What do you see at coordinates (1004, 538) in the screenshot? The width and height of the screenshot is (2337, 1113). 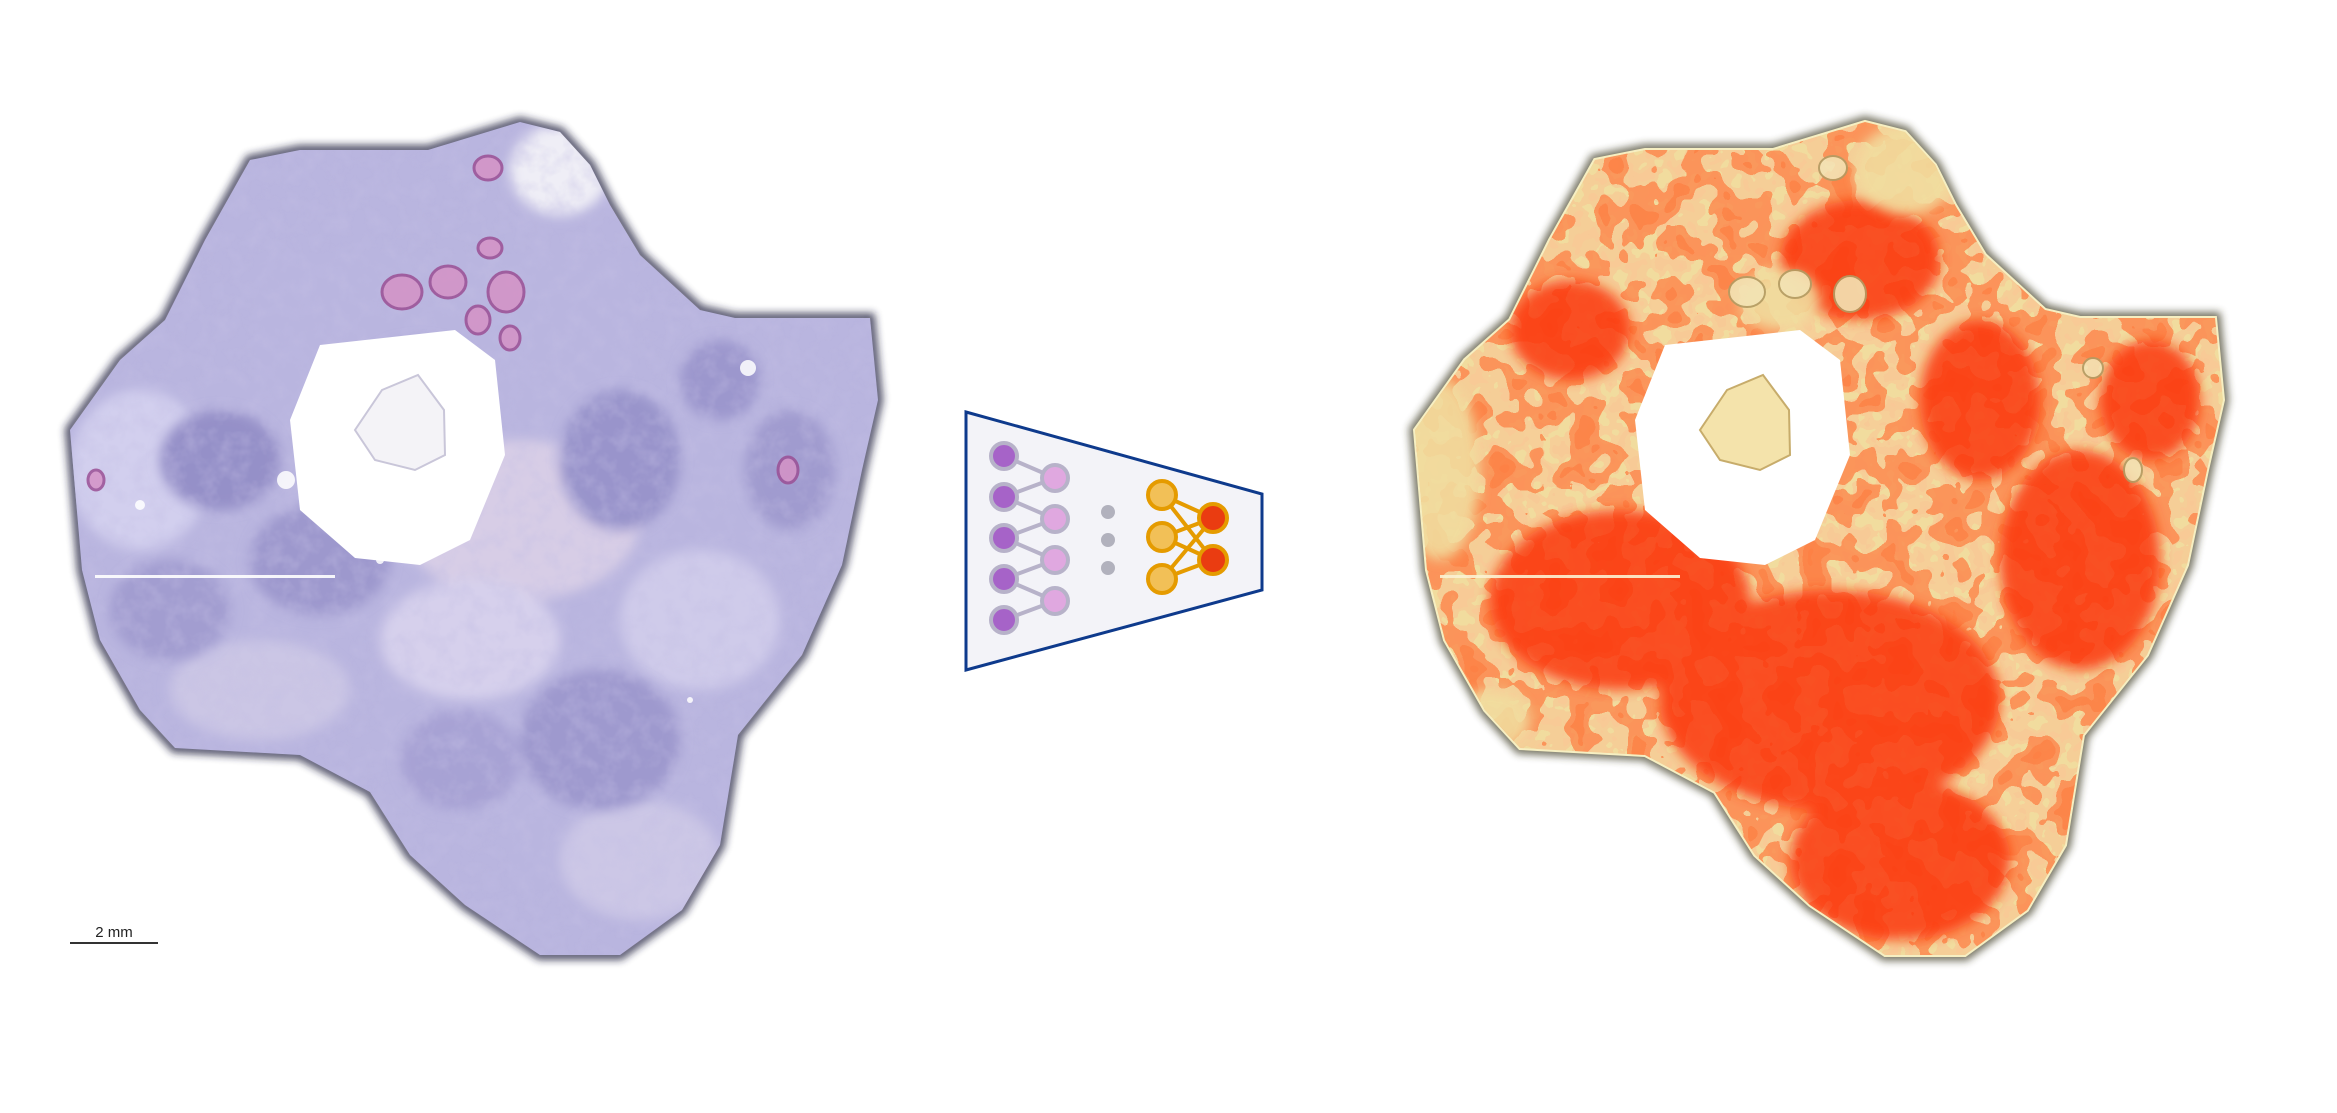 I see `purple-node-column-icon` at bounding box center [1004, 538].